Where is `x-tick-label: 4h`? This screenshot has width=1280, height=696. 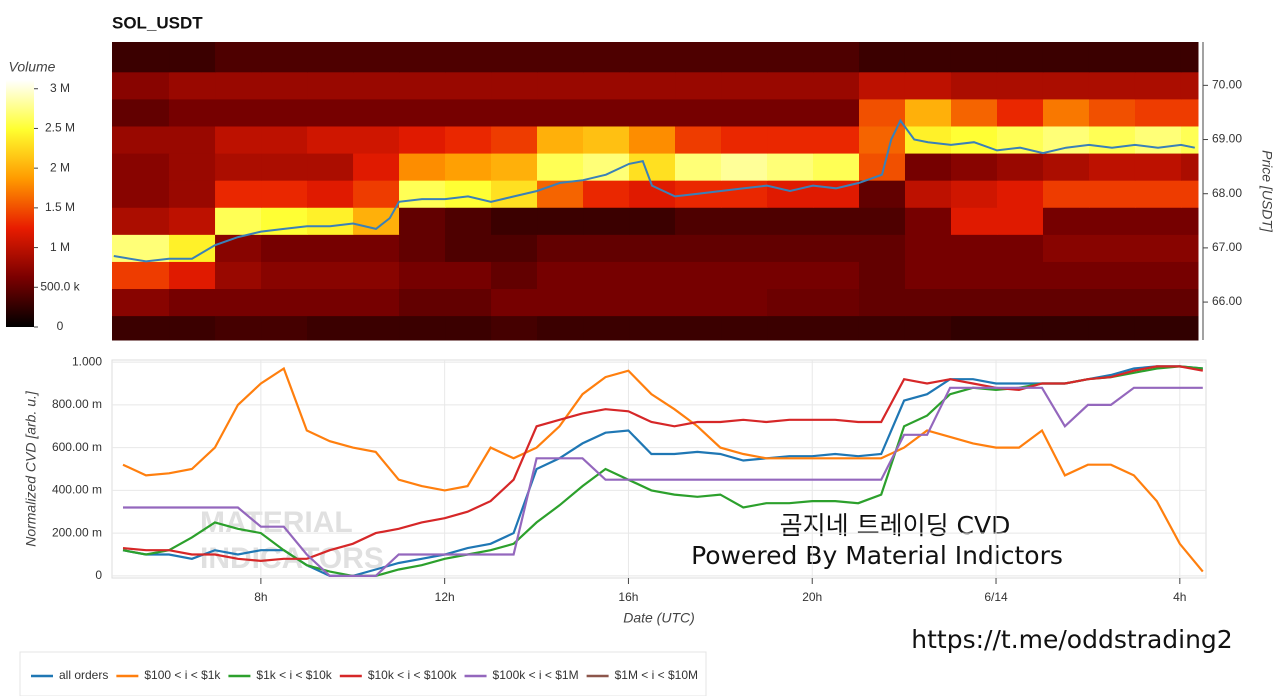 x-tick-label: 4h is located at coordinates (1179, 597).